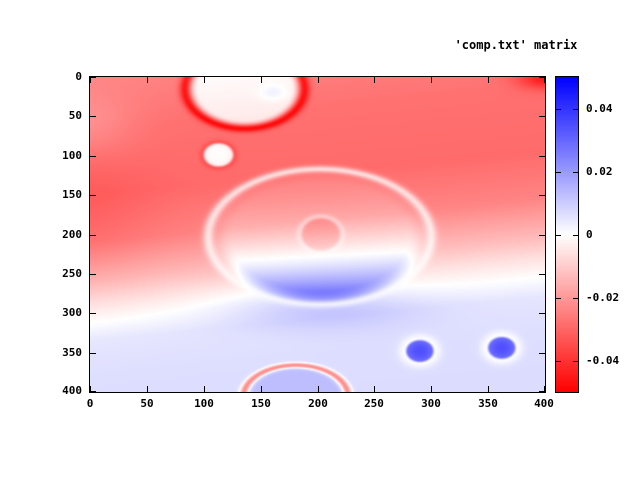  What do you see at coordinates (261, 403) in the screenshot?
I see `x-tick-label: 150` at bounding box center [261, 403].